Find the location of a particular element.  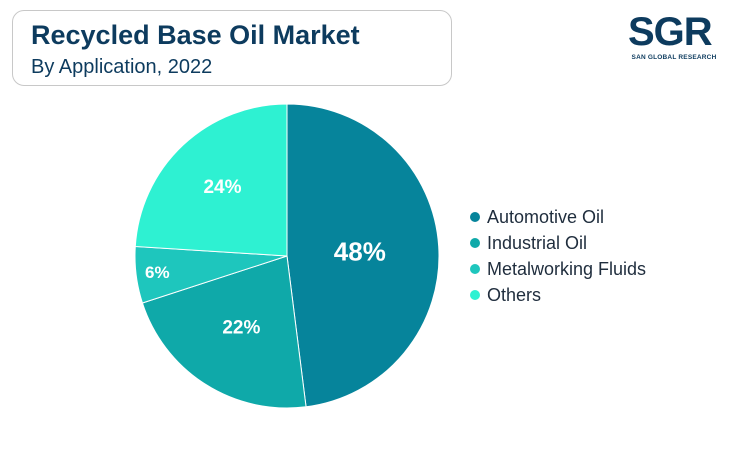

slice-label-industrial-oil: 22% is located at coordinates (241, 327).